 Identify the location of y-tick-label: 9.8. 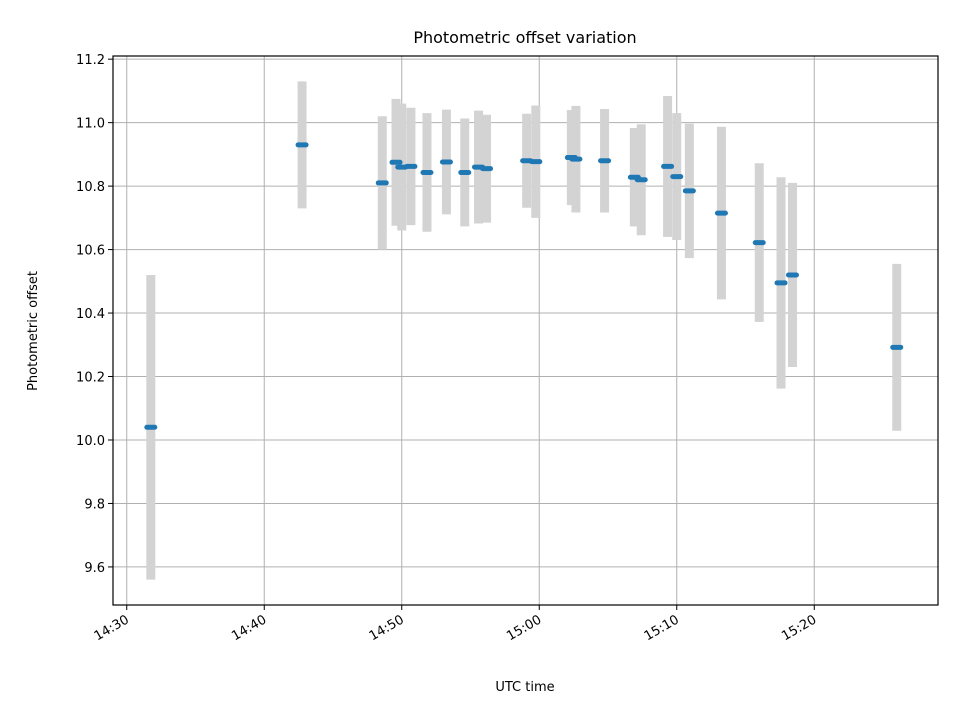
(94, 504).